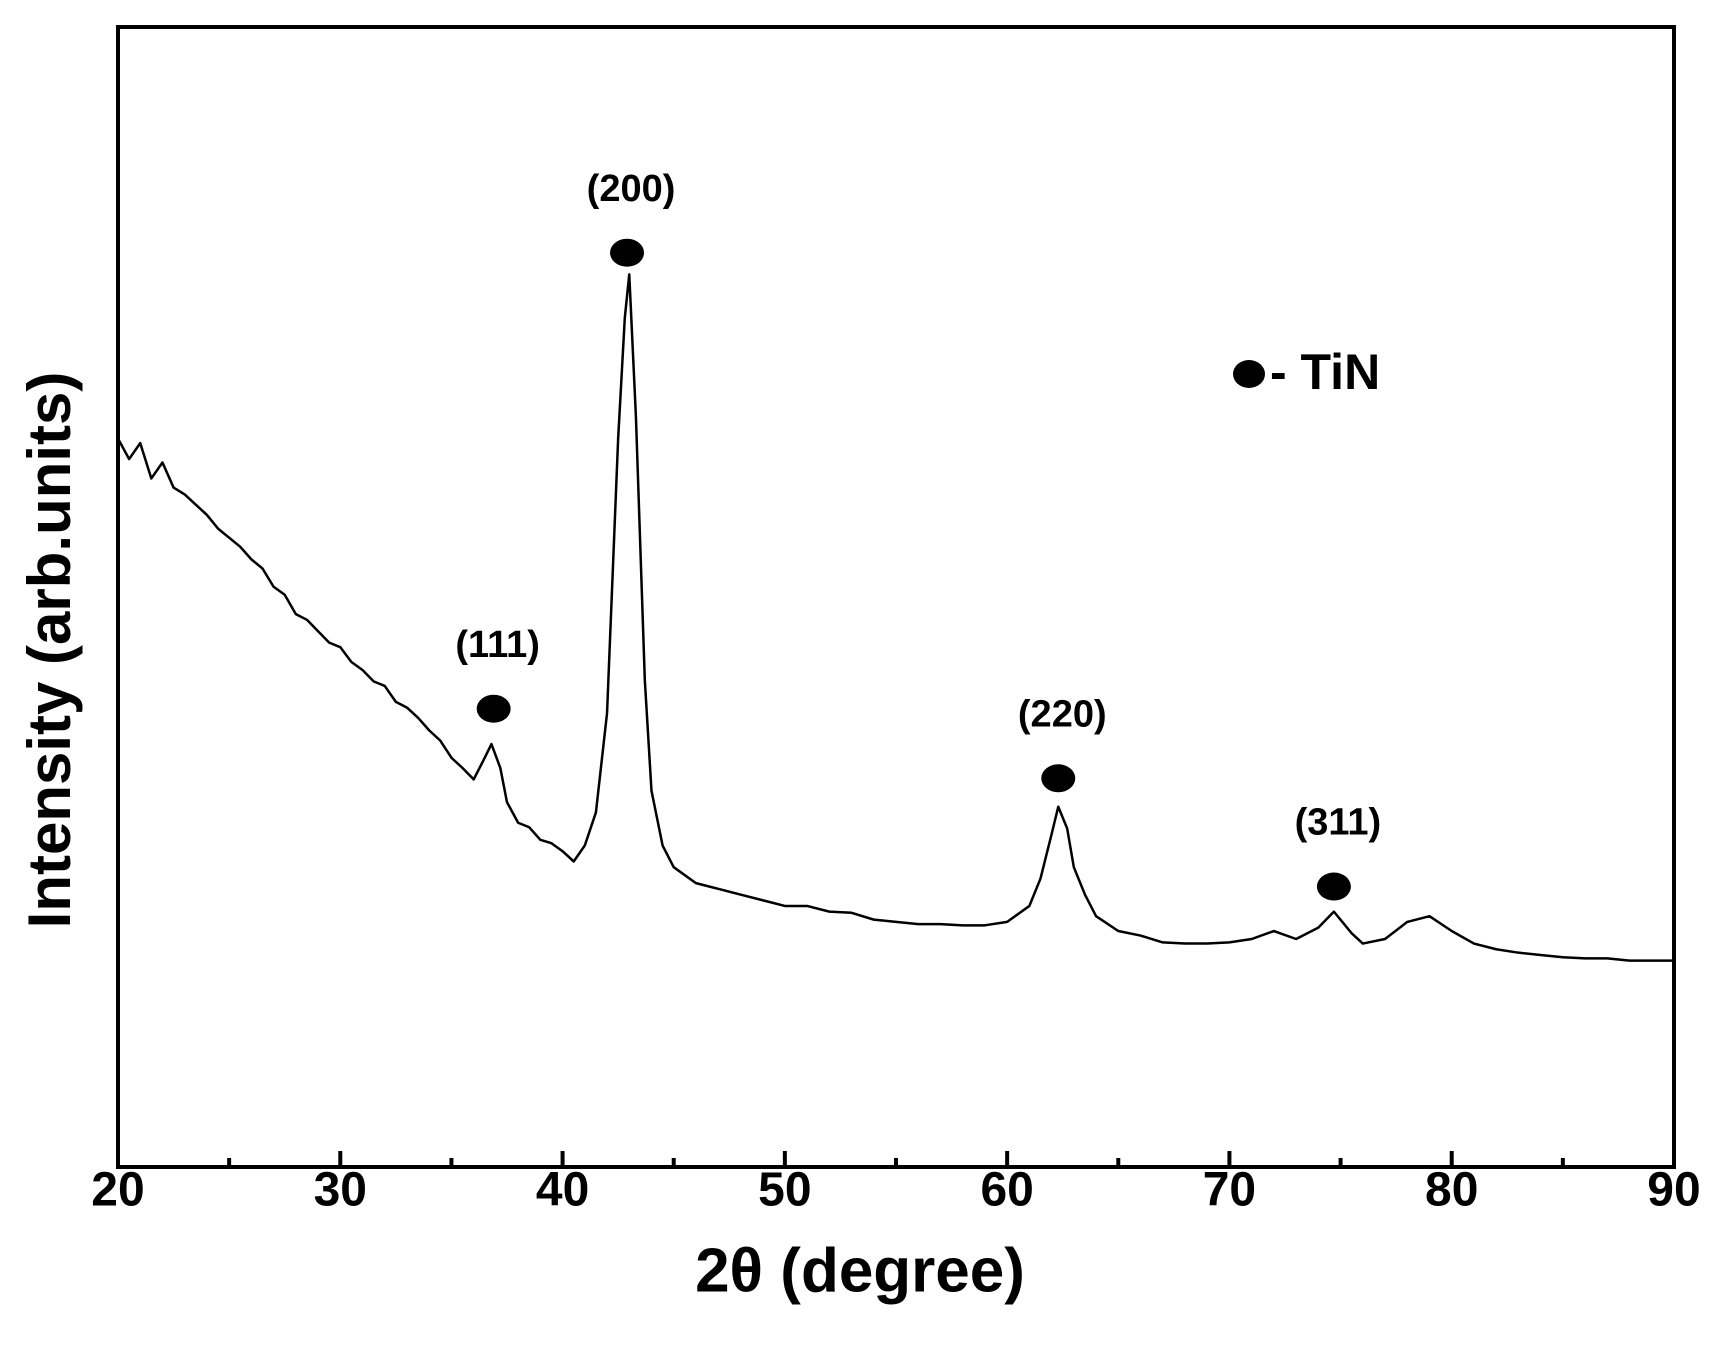 This screenshot has width=1721, height=1366. Describe the element at coordinates (117, 1190) in the screenshot. I see `x-tick-label: 20` at that location.